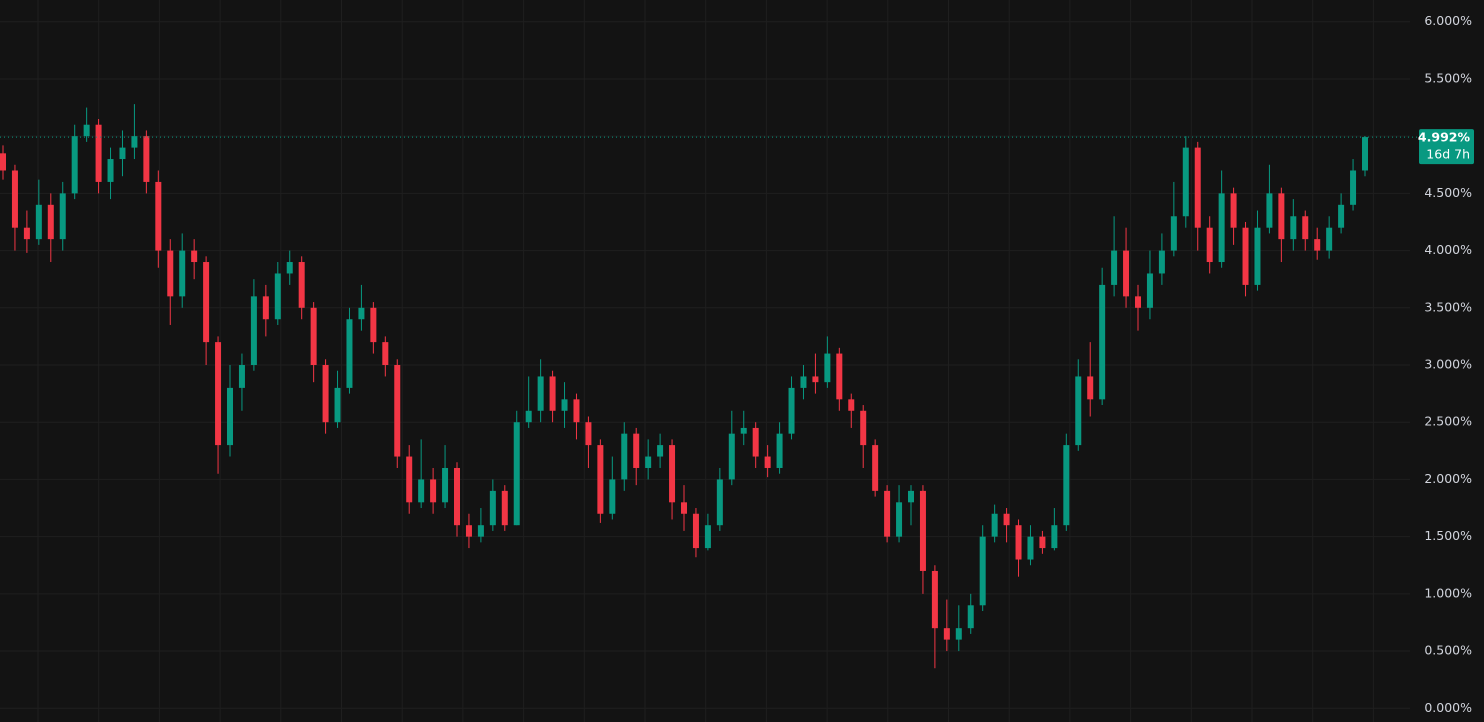 This screenshot has width=1484, height=722. Describe the element at coordinates (1448, 20) in the screenshot. I see `y-tick-label: 6.000%` at that location.